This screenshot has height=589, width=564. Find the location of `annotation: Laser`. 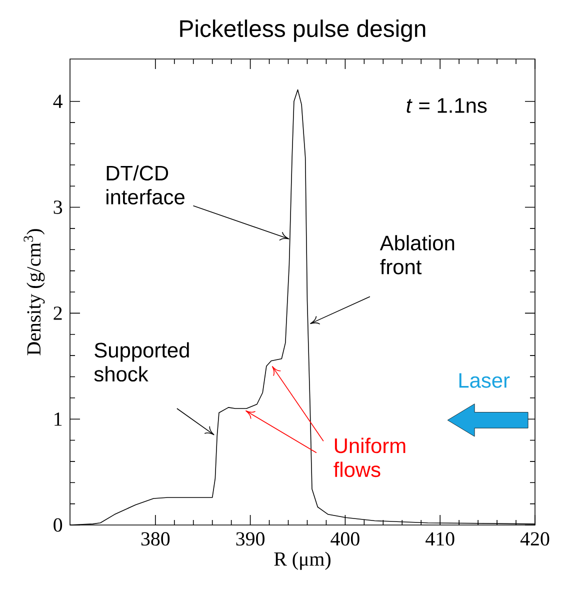

annotation: Laser is located at coordinates (484, 380).